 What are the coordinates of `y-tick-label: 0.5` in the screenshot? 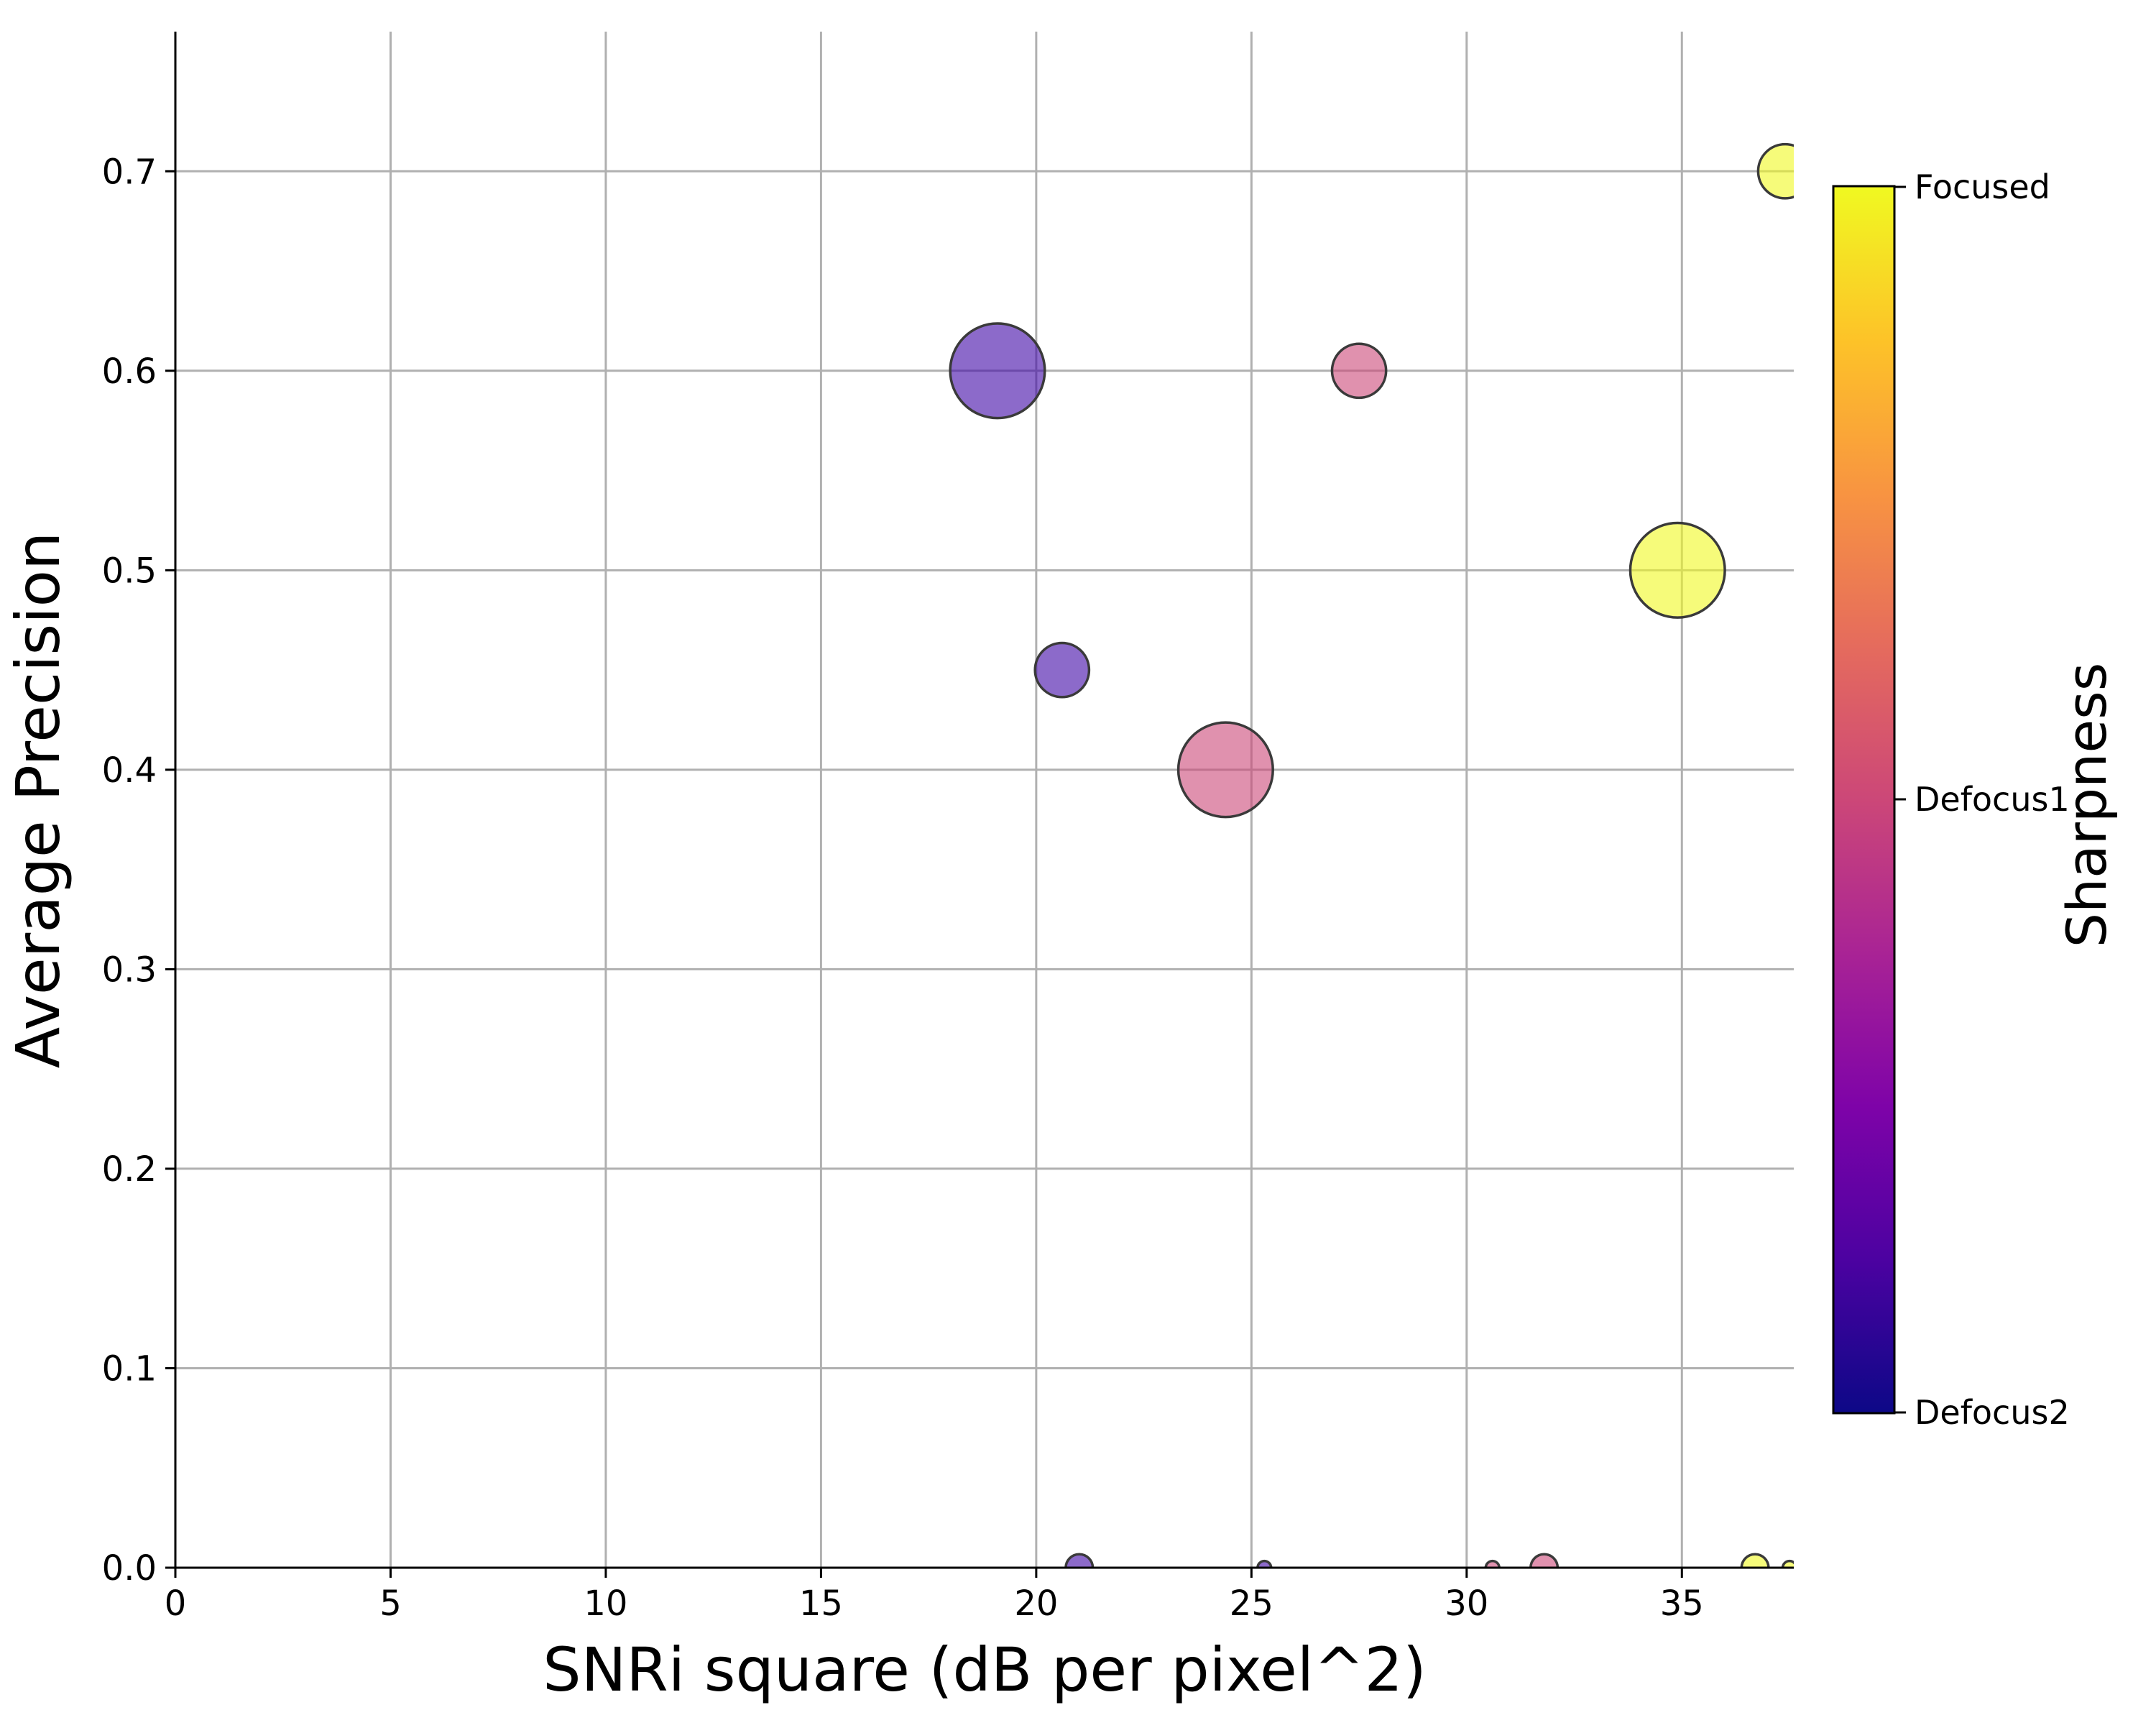 It's located at (130, 571).